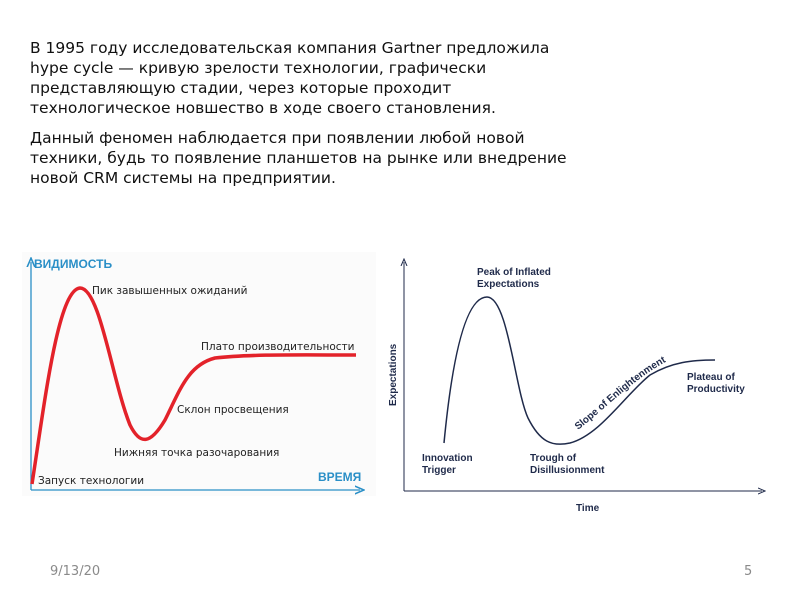 The width and height of the screenshot is (800, 600). What do you see at coordinates (711, 377) in the screenshot?
I see `label-plateau-1: Plateau of` at bounding box center [711, 377].